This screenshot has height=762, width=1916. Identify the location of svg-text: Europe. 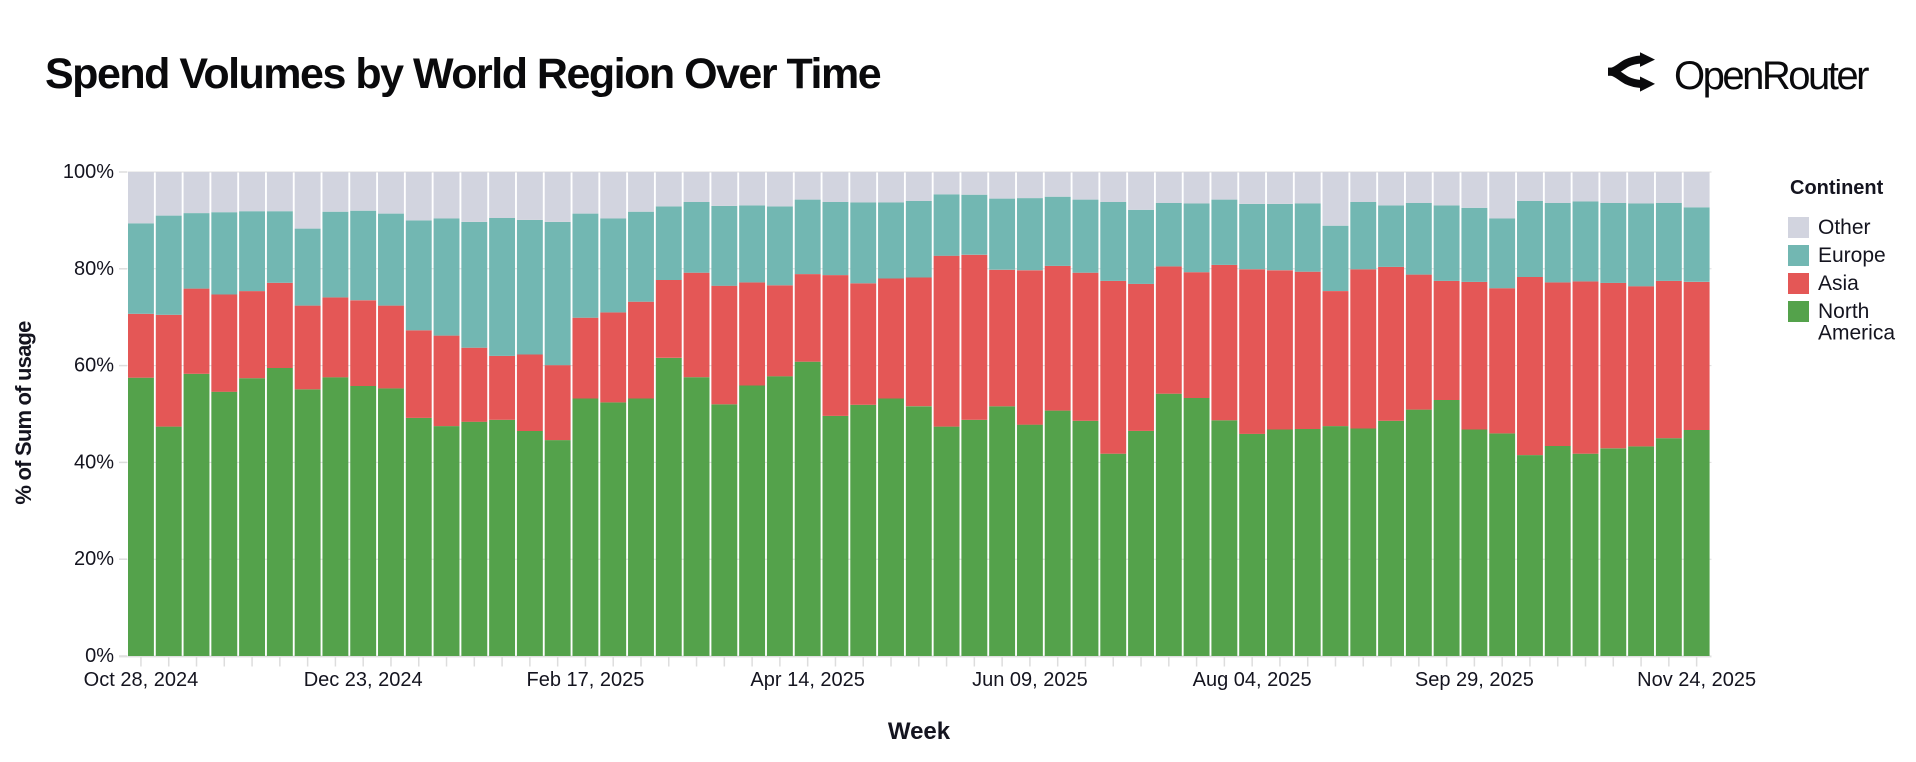
(1852, 255).